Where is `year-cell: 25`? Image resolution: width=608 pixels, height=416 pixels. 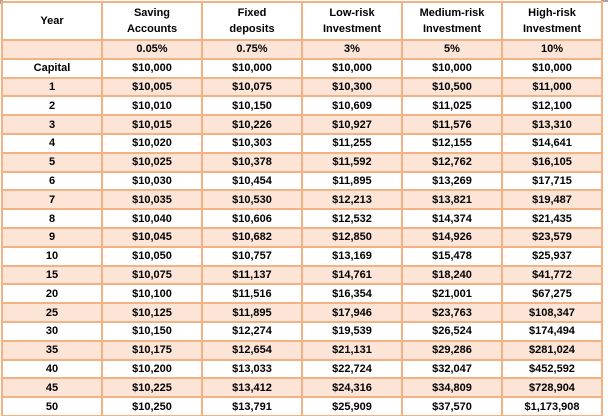
year-cell: 25 is located at coordinates (52, 312).